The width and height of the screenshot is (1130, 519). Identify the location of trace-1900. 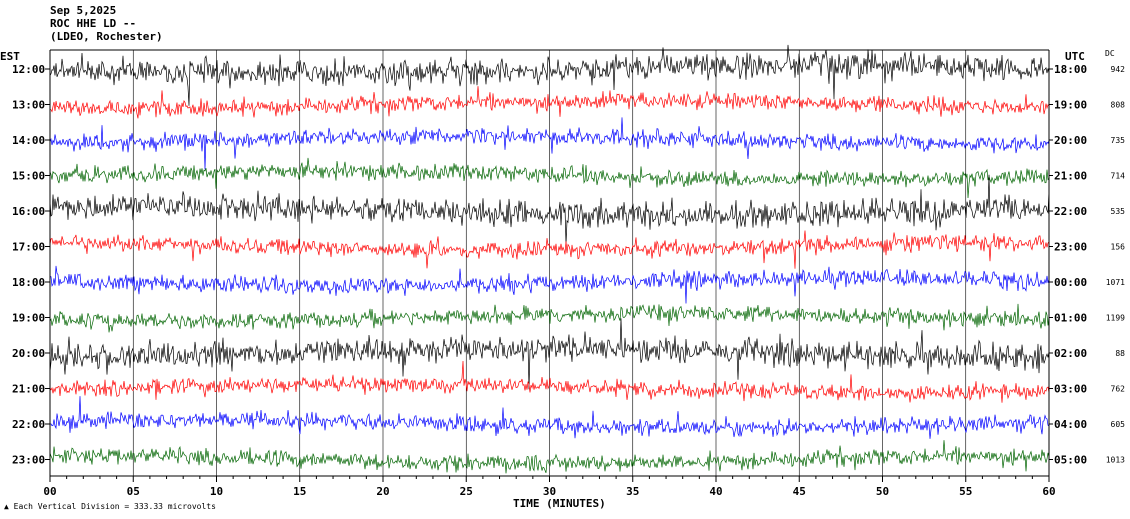
(549, 318).